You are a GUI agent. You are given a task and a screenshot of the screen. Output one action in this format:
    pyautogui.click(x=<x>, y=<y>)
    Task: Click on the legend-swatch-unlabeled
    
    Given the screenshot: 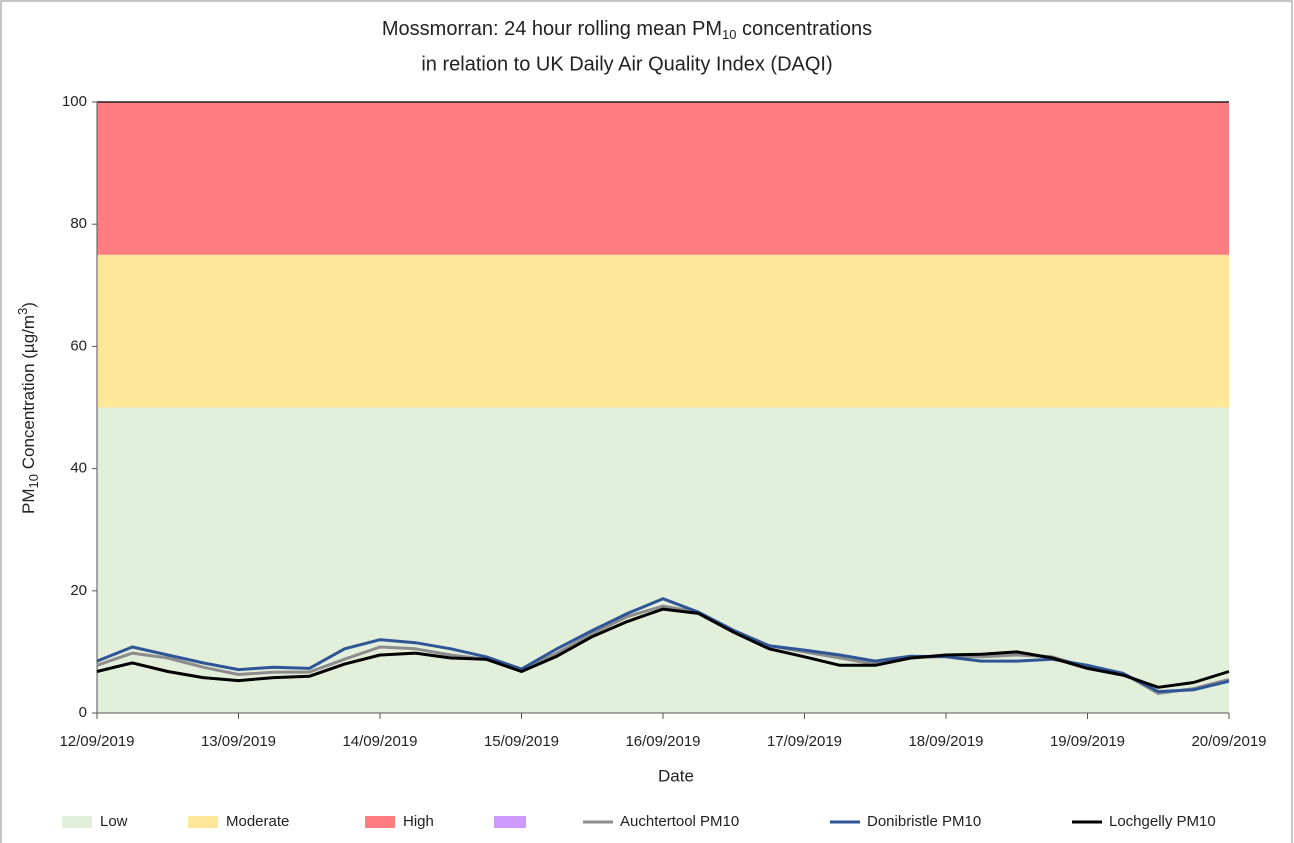 What is the action you would take?
    pyautogui.click(x=510, y=822)
    